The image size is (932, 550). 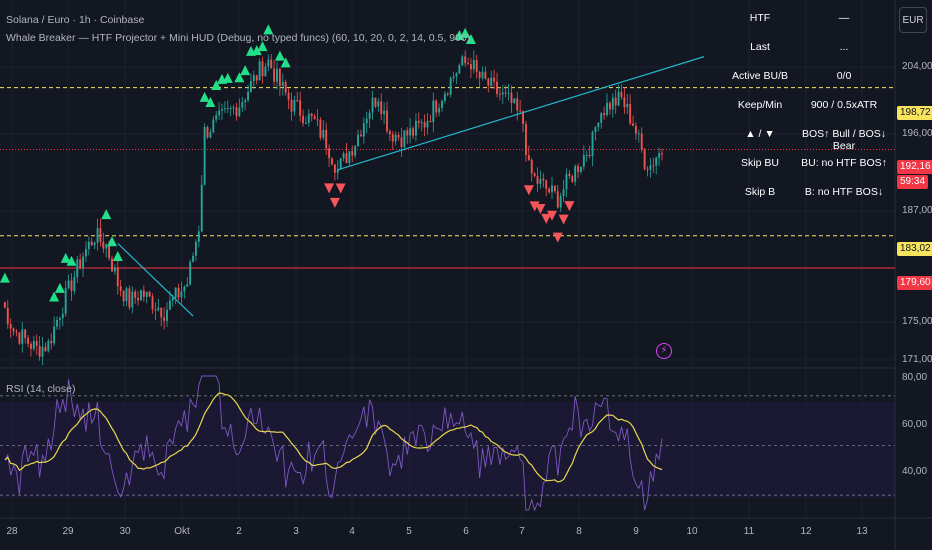 I want to click on time-tick: 10, so click(x=692, y=531).